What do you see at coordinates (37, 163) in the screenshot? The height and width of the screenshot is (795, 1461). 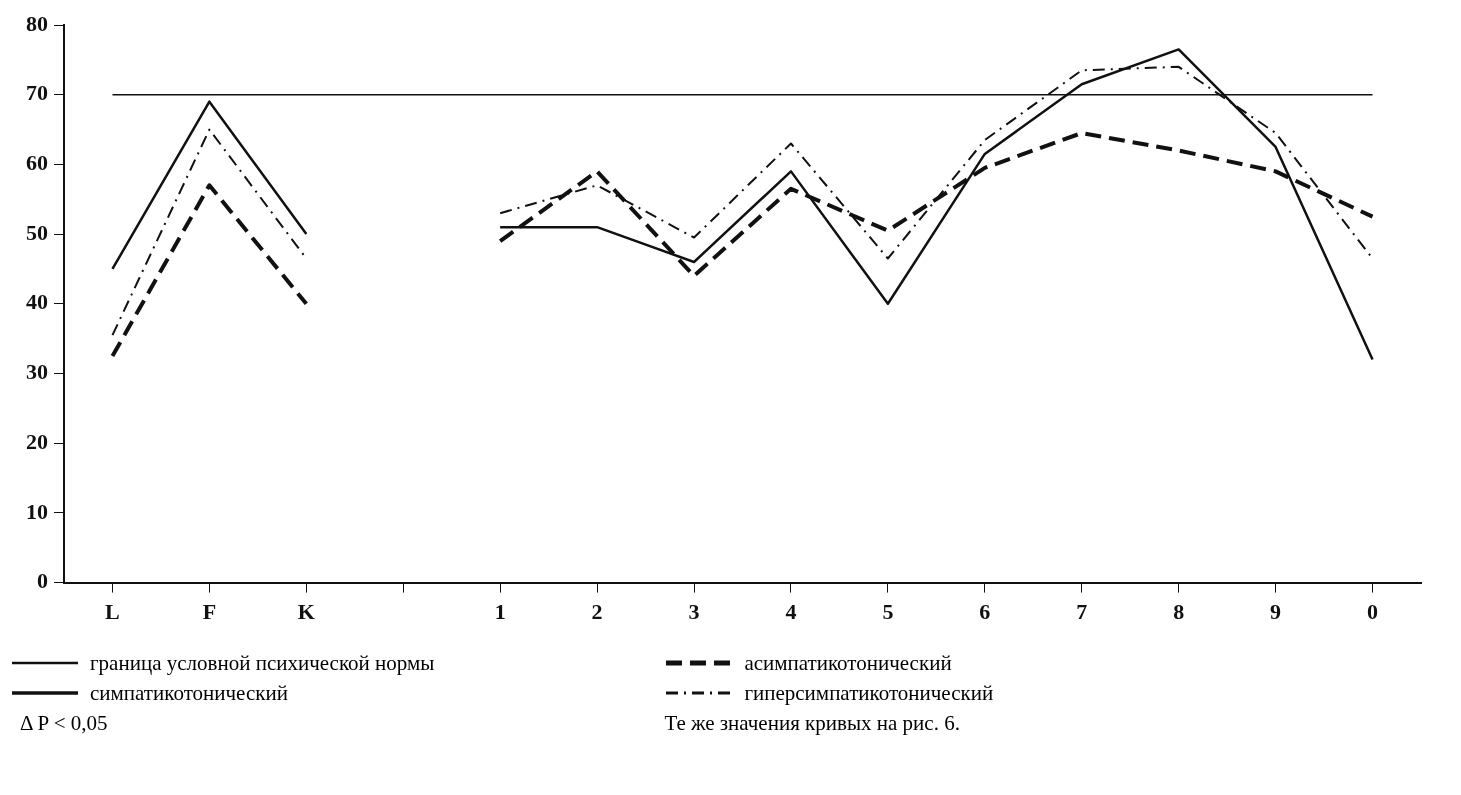 I see `y-tick-label: 60` at bounding box center [37, 163].